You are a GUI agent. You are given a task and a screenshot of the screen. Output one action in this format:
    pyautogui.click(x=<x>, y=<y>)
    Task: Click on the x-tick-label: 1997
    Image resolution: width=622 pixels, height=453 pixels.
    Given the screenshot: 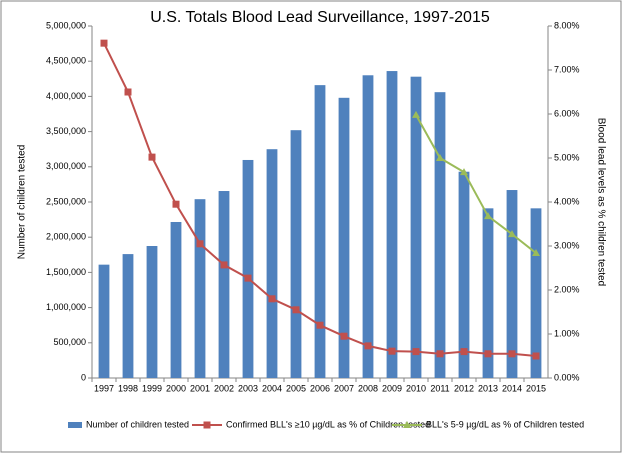 What is the action you would take?
    pyautogui.click(x=104, y=388)
    